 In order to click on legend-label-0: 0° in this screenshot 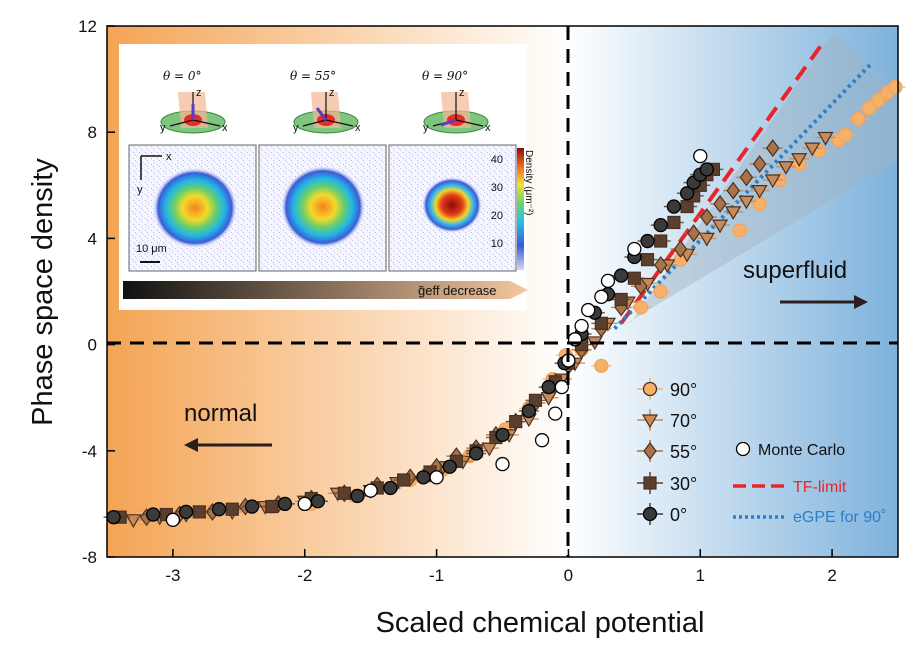, I will do `click(678, 515)`.